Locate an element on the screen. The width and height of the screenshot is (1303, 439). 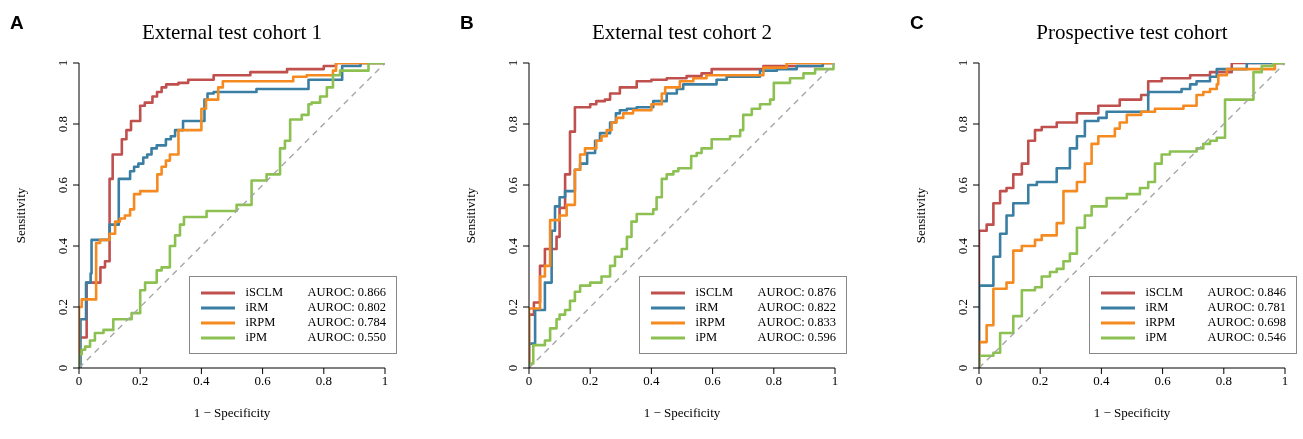
annotation: AUROC: 0.822 is located at coordinates (796, 307).